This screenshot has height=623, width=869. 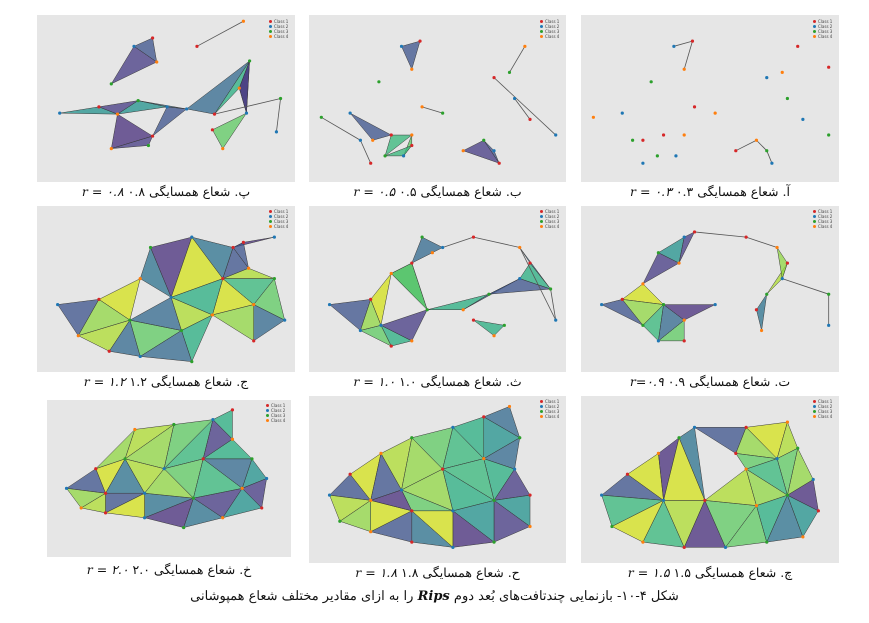 What do you see at coordinates (460, 381) in the screenshot?
I see `caption-text-p5: ث. شعاع همسایگی ۱.۰` at bounding box center [460, 381].